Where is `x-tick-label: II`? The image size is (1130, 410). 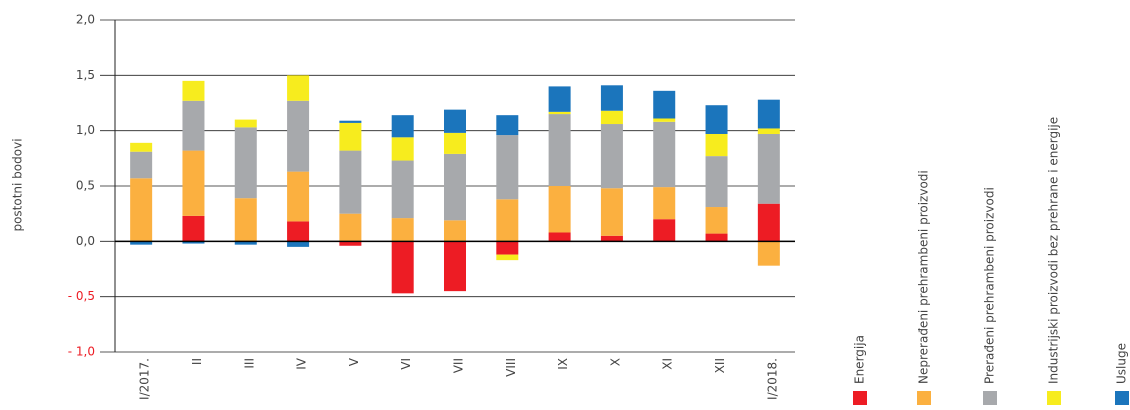 x-tick-label: II is located at coordinates (197, 361).